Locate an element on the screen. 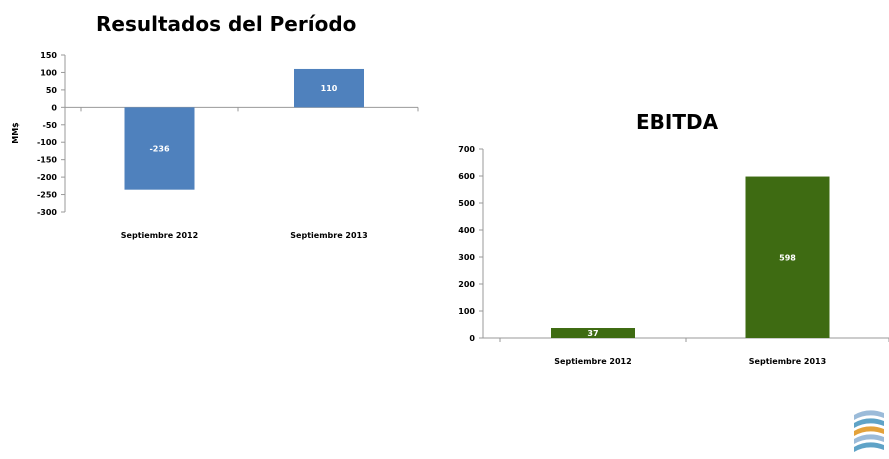  resultados-category-label: Septiembre 2012 is located at coordinates (159, 235).